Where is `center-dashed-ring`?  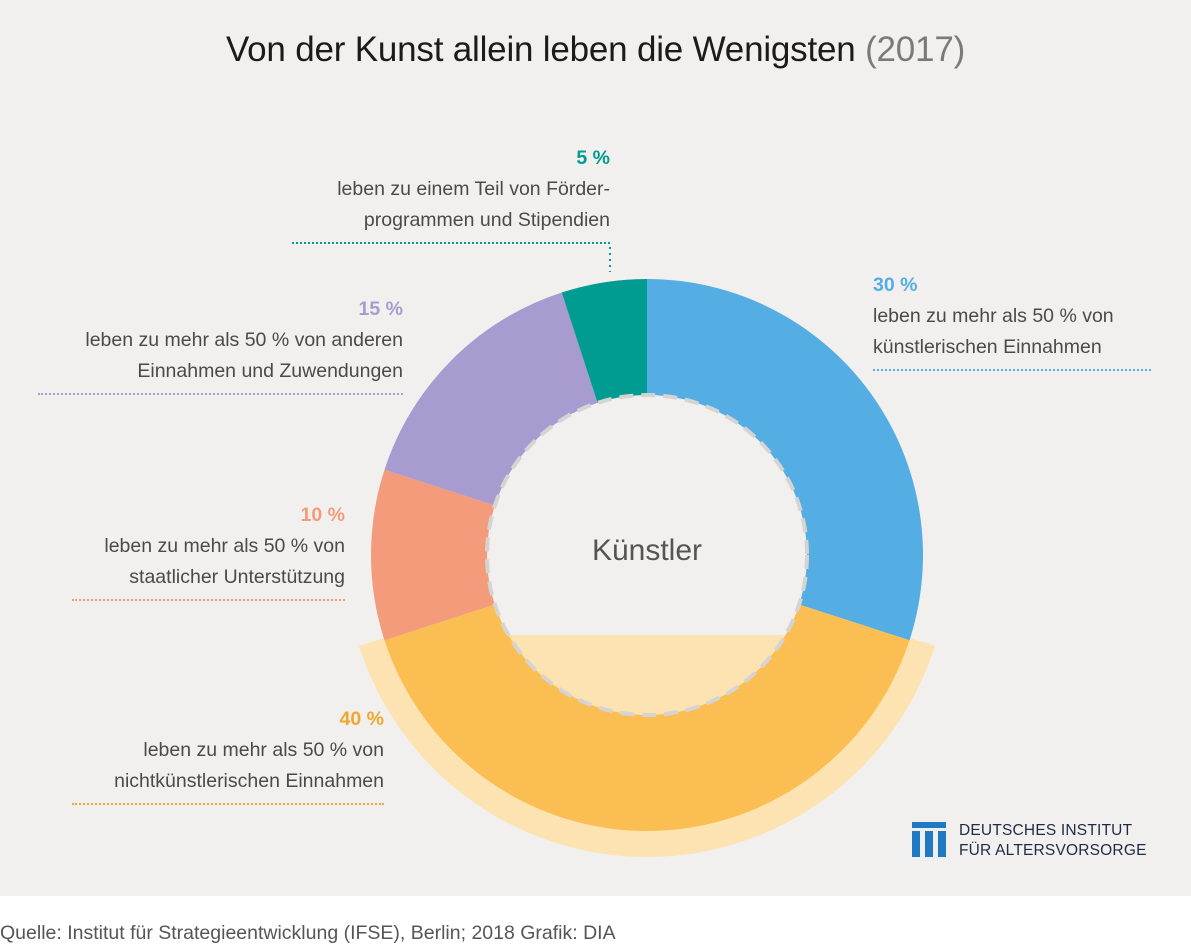
center-dashed-ring is located at coordinates (647, 555).